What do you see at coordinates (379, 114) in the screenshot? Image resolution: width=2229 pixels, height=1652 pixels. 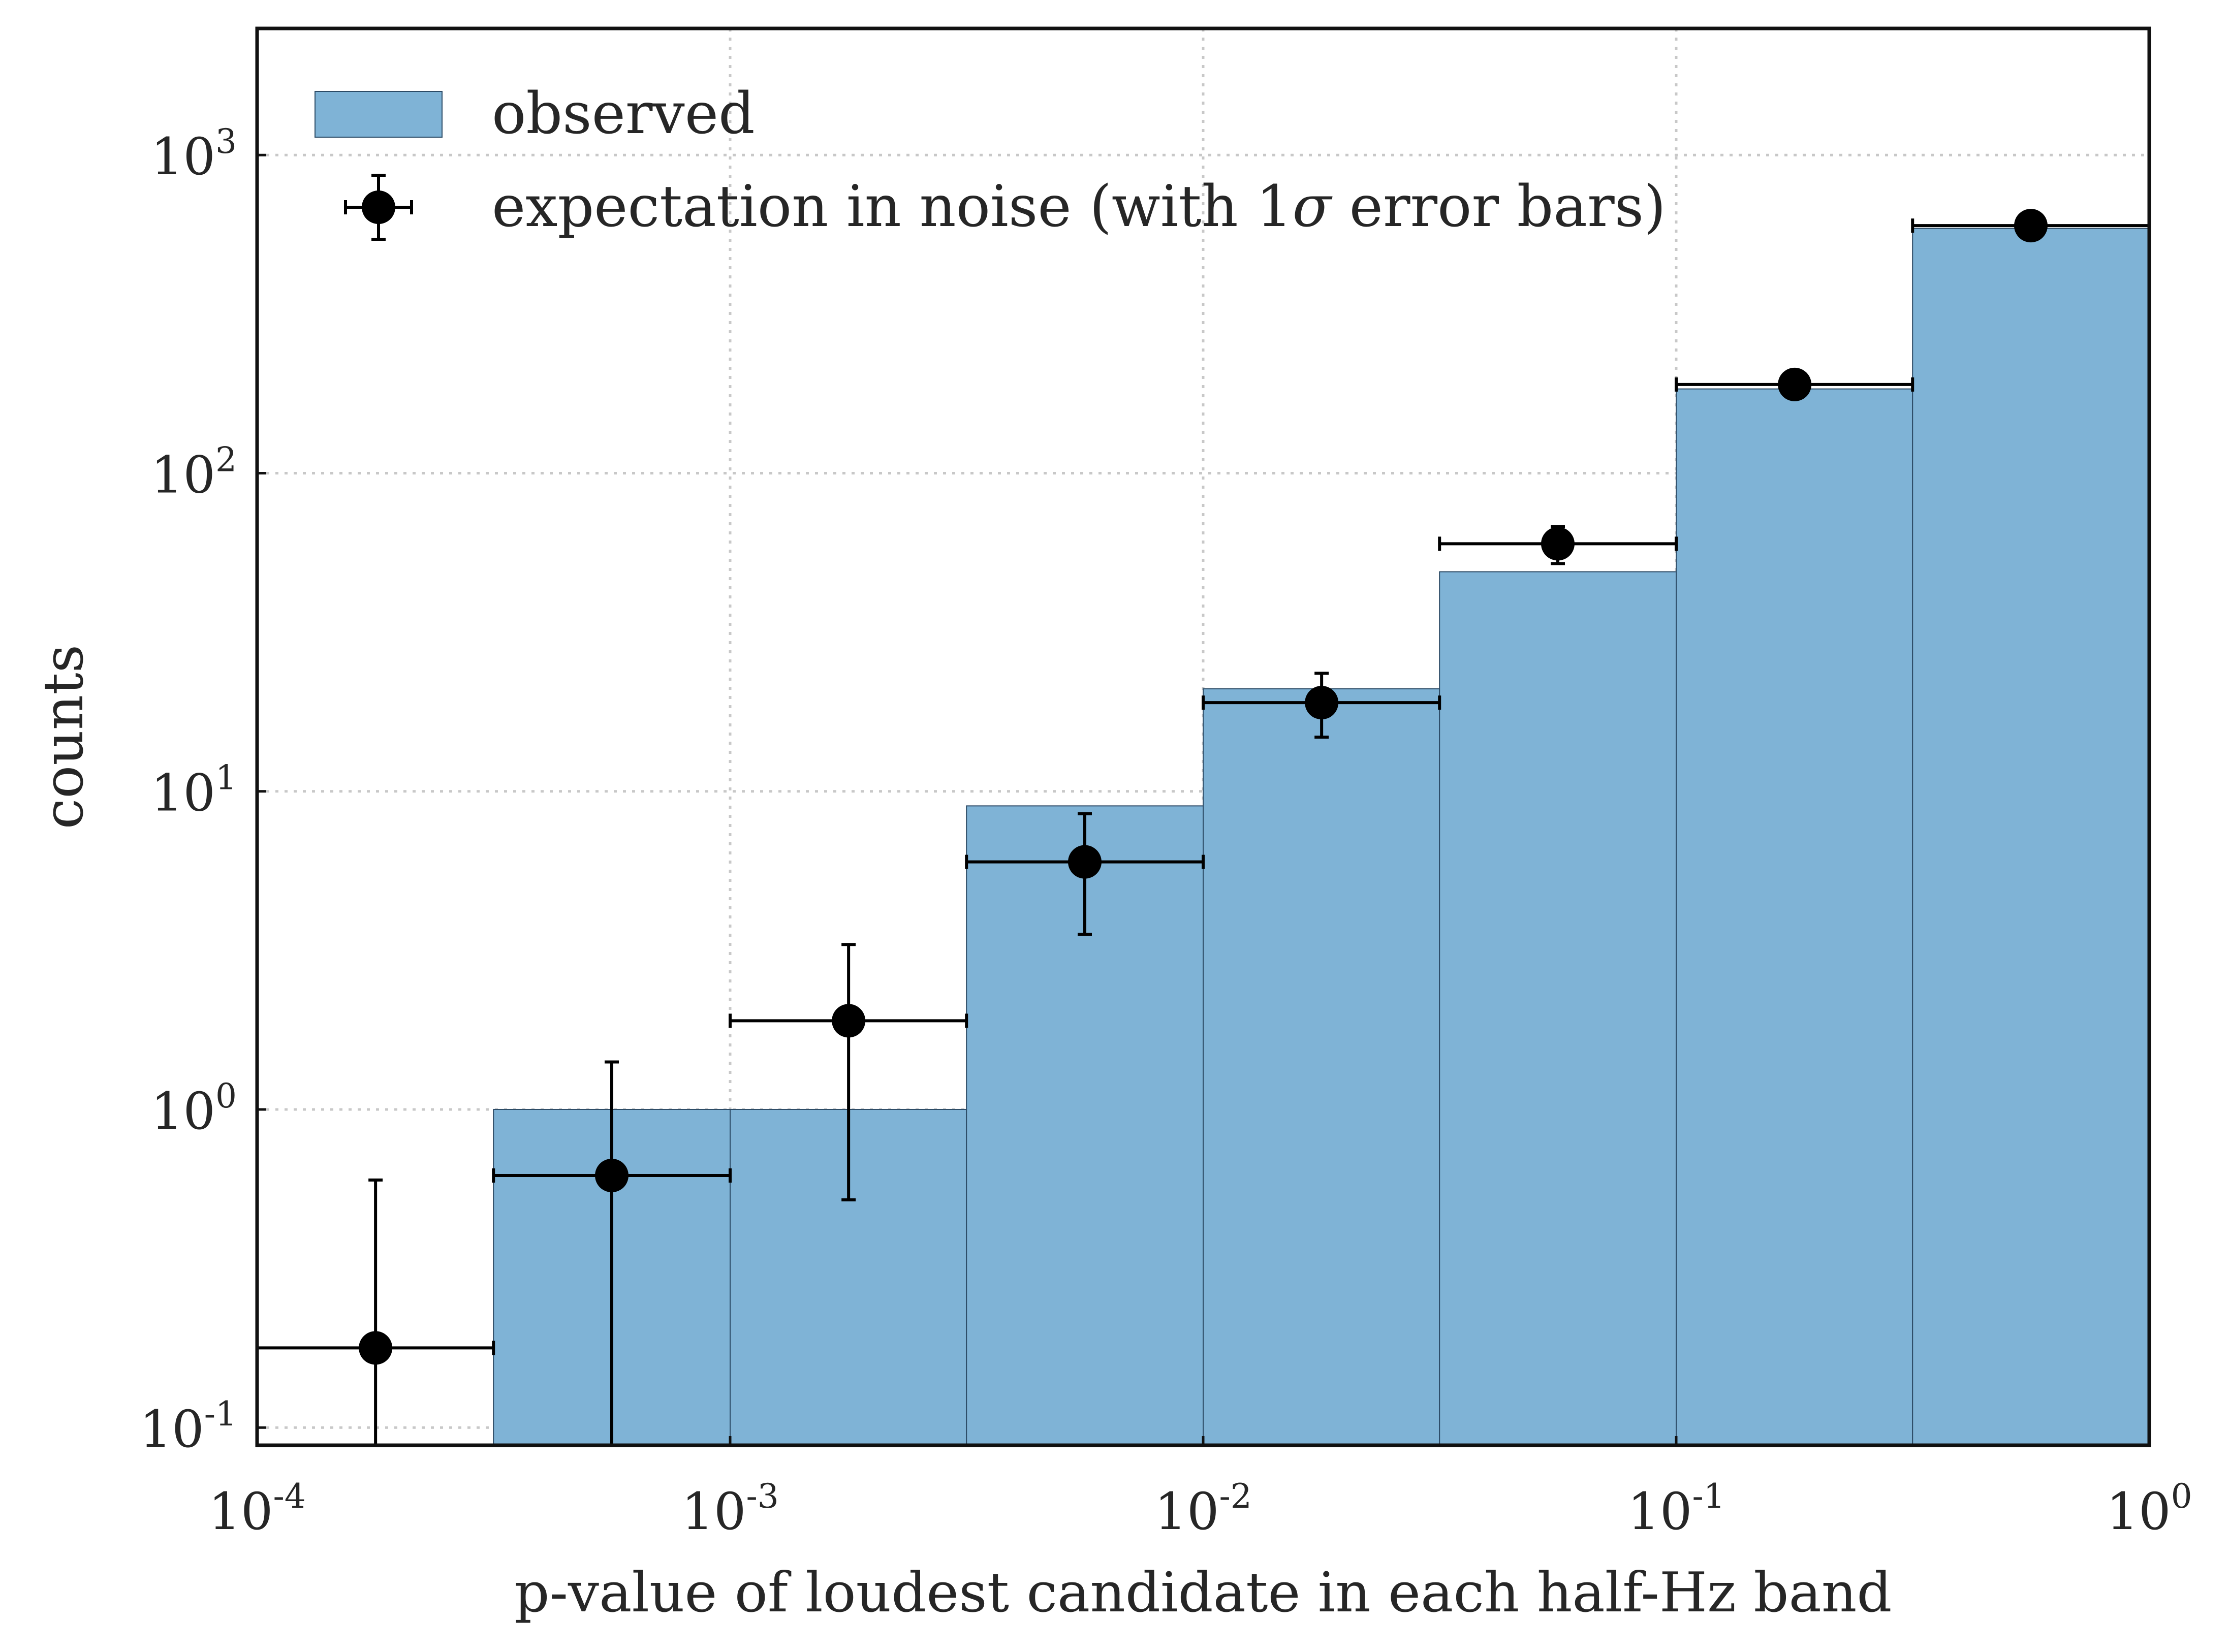 I see `legend-observed-swatch` at bounding box center [379, 114].